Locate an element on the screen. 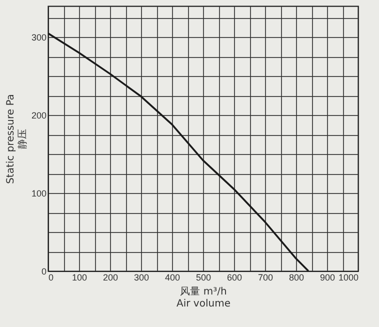  x-tick-label: 500 is located at coordinates (204, 277).